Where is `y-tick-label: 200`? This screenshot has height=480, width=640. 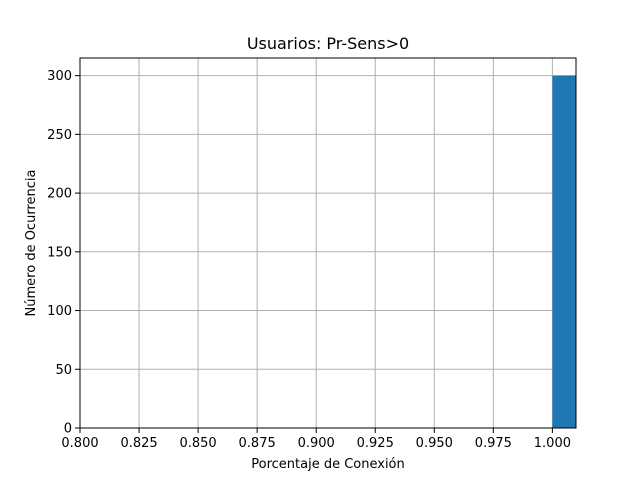 y-tick-label: 200 is located at coordinates (59, 194).